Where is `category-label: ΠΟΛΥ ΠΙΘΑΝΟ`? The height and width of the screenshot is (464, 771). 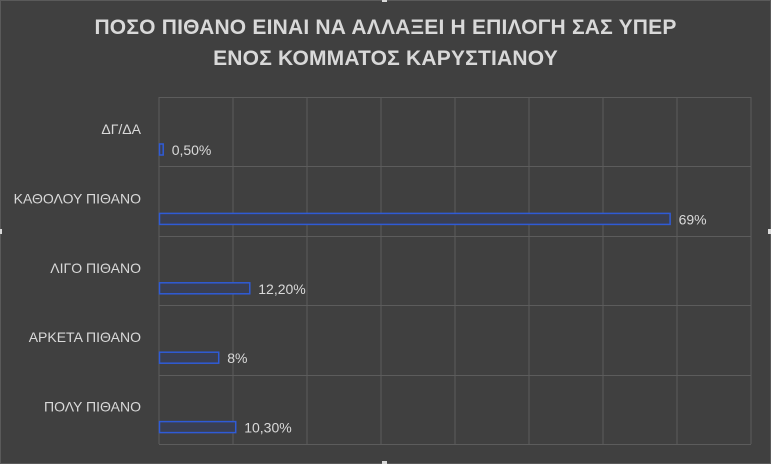
category-label: ΠΟΛΥ ΠΙΘΑΝΟ is located at coordinates (92, 407).